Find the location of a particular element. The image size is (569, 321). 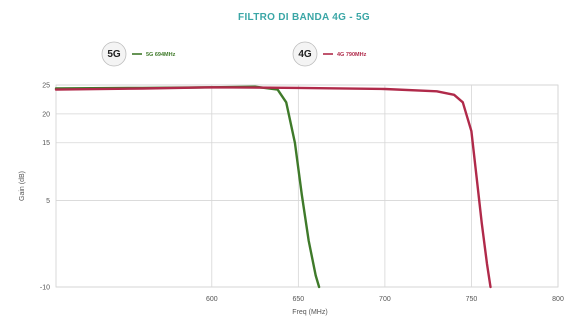

legend-badge-label-5g: 5G is located at coordinates (114, 54).